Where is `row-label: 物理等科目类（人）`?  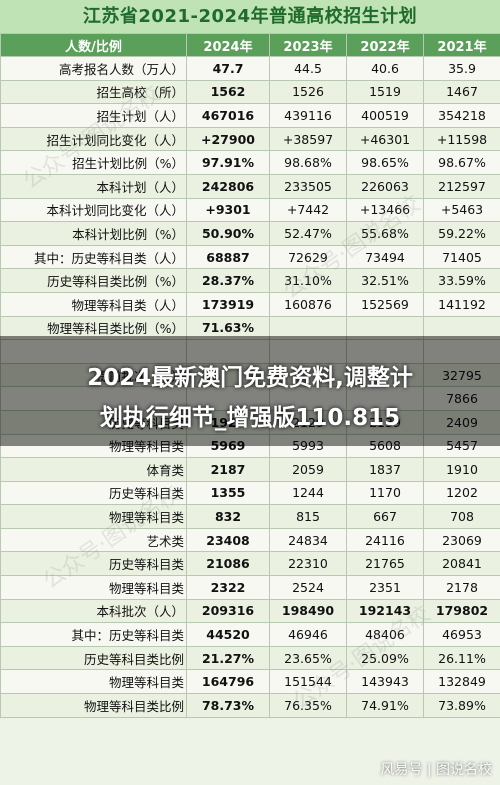
row-label: 物理等科目类（人） is located at coordinates (93, 304).